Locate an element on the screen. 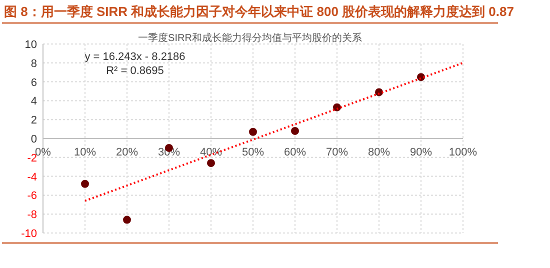  x-tick-label: 90% is located at coordinates (421, 152).